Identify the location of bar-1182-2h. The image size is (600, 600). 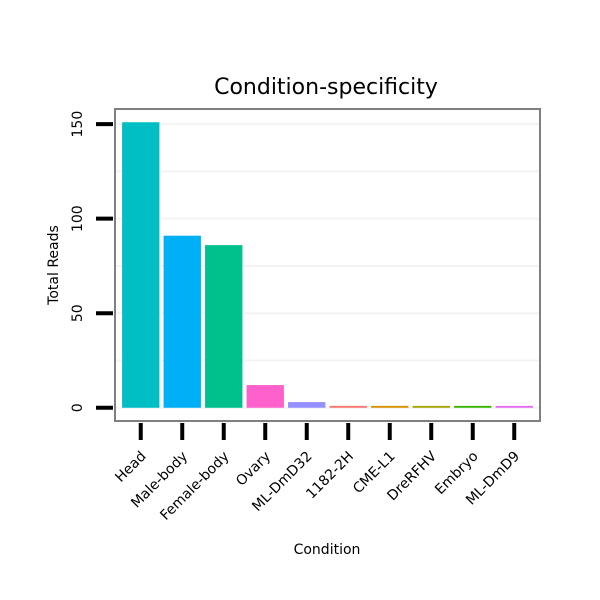
(348, 406).